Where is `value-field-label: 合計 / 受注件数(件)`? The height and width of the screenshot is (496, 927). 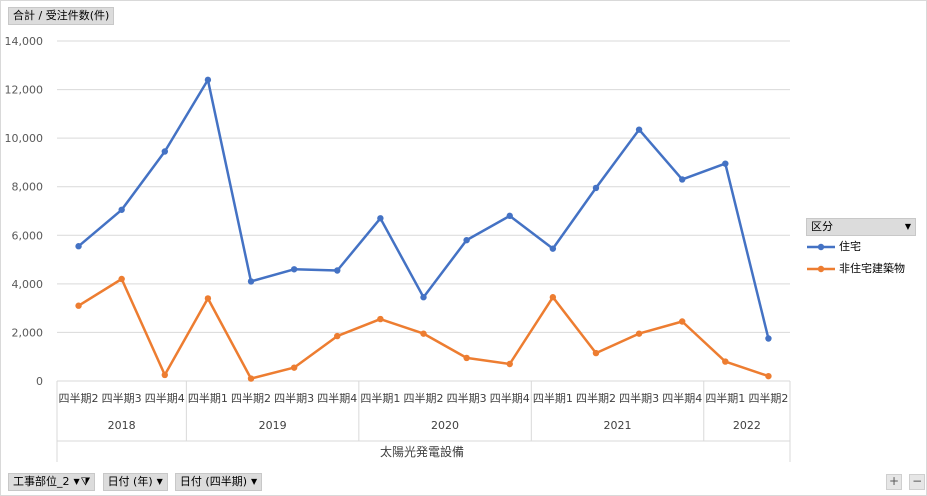 value-field-label: 合計 / 受注件数(件) is located at coordinates (61, 15).